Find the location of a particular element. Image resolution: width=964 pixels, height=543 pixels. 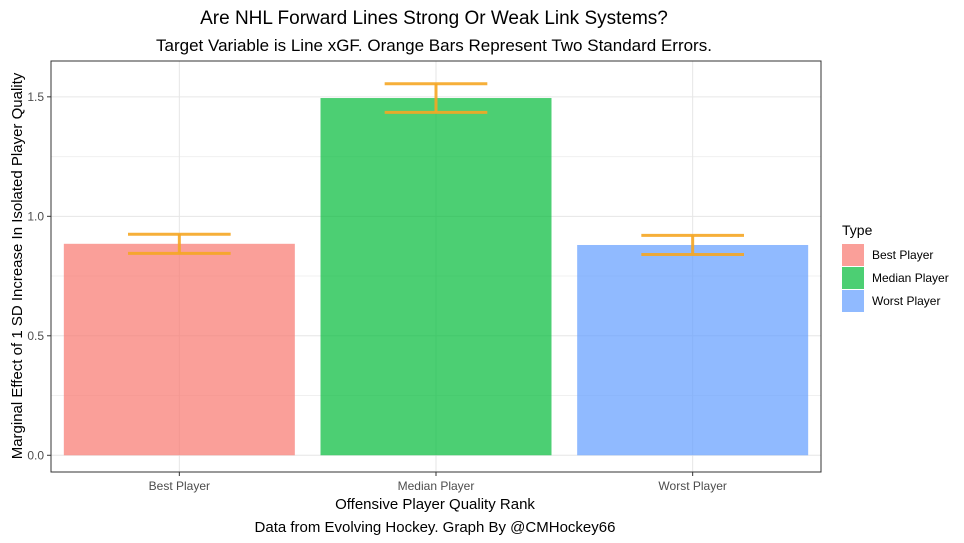

legend-key-best-player is located at coordinates (853, 255).